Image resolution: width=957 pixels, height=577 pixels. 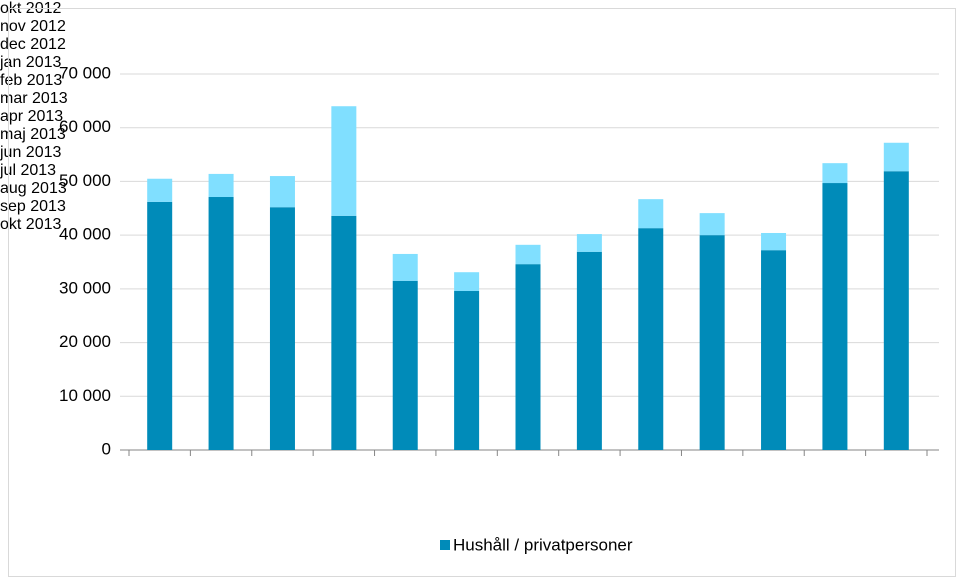 I want to click on x-tick-label: mar 2013, so click(x=34, y=98).